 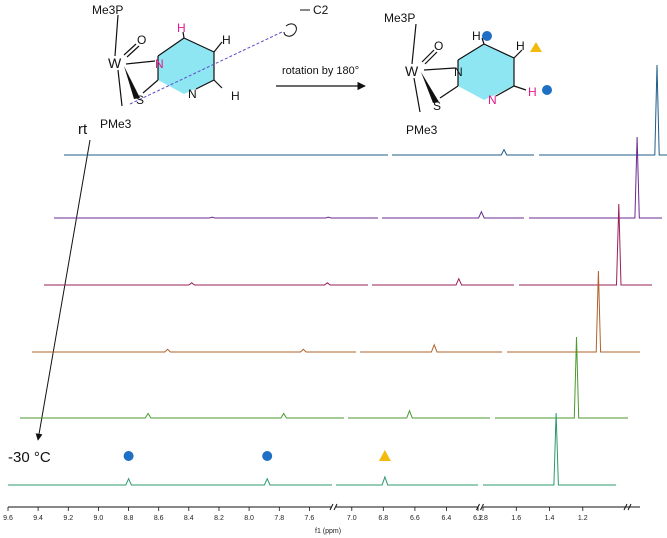 What do you see at coordinates (352, 518) in the screenshot?
I see `x-tick-label-12: 7.0` at bounding box center [352, 518].